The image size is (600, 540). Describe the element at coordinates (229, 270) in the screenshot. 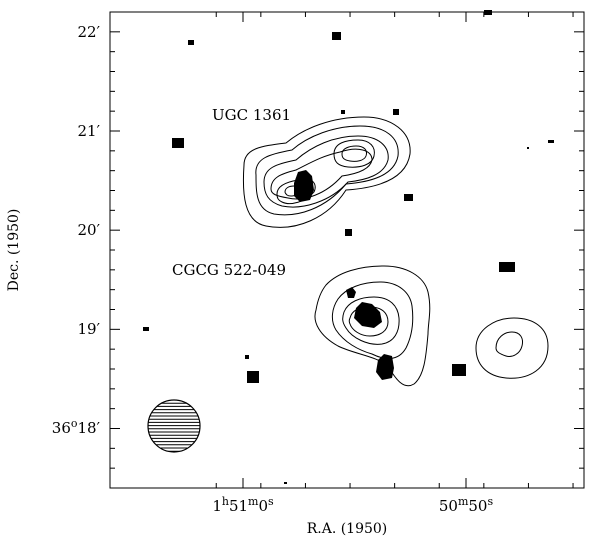

I see `annotation-cgcg-522-049: CGCG 522-049` at that location.